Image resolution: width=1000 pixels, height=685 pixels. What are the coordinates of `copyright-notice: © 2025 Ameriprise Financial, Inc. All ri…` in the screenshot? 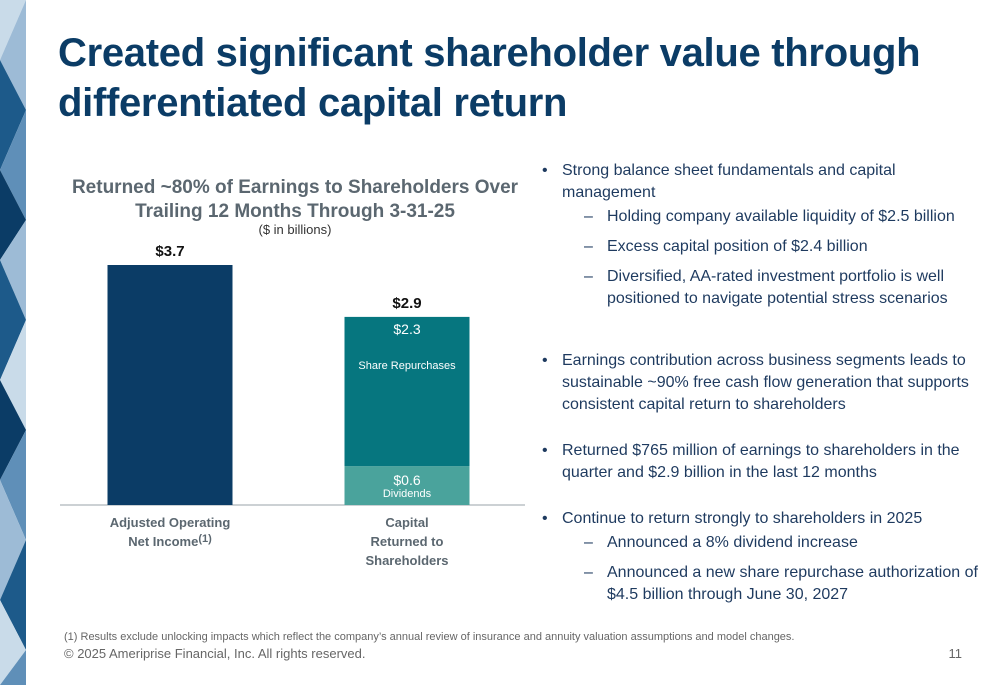 It's located at (215, 653).